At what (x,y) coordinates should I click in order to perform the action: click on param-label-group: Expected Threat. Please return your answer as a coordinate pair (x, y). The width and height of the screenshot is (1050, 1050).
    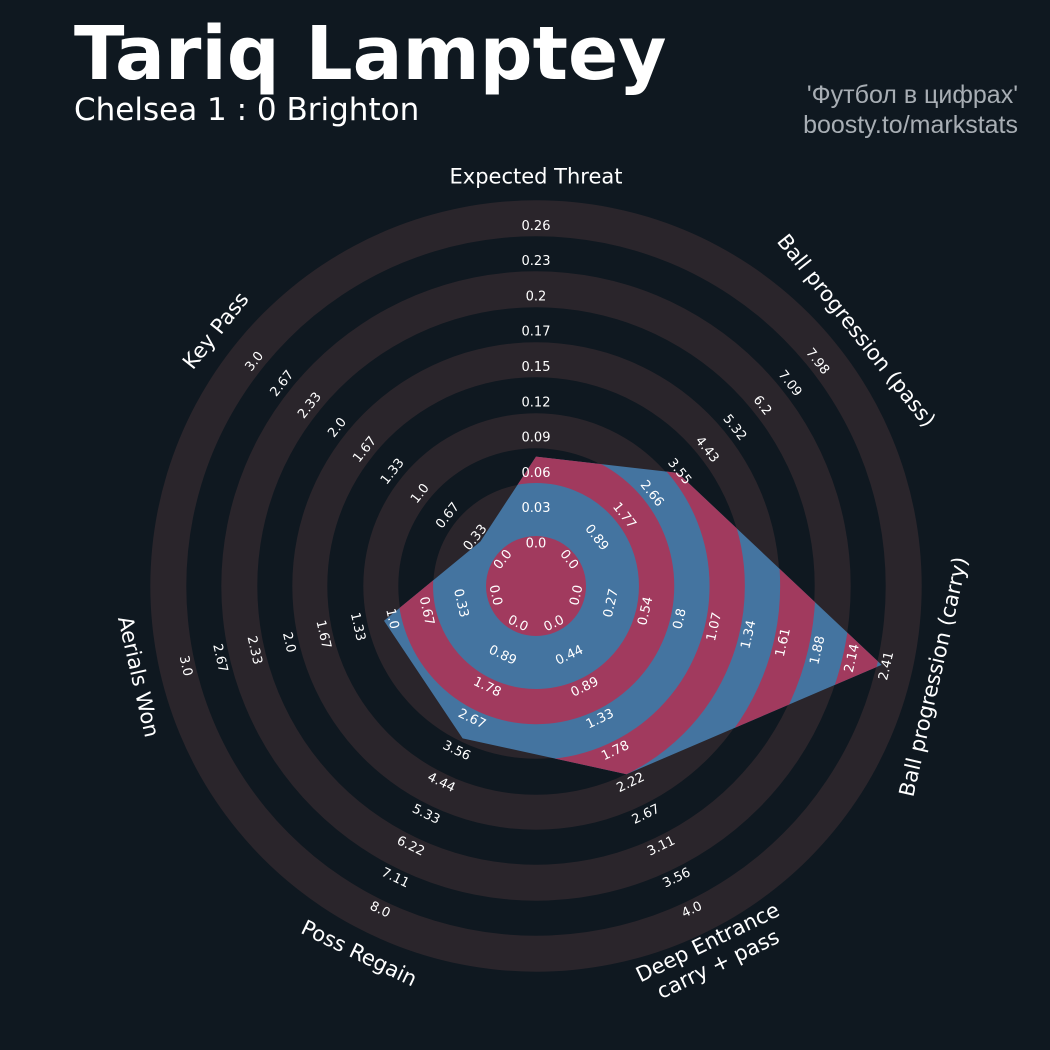
    Looking at the image, I should click on (536, 176).